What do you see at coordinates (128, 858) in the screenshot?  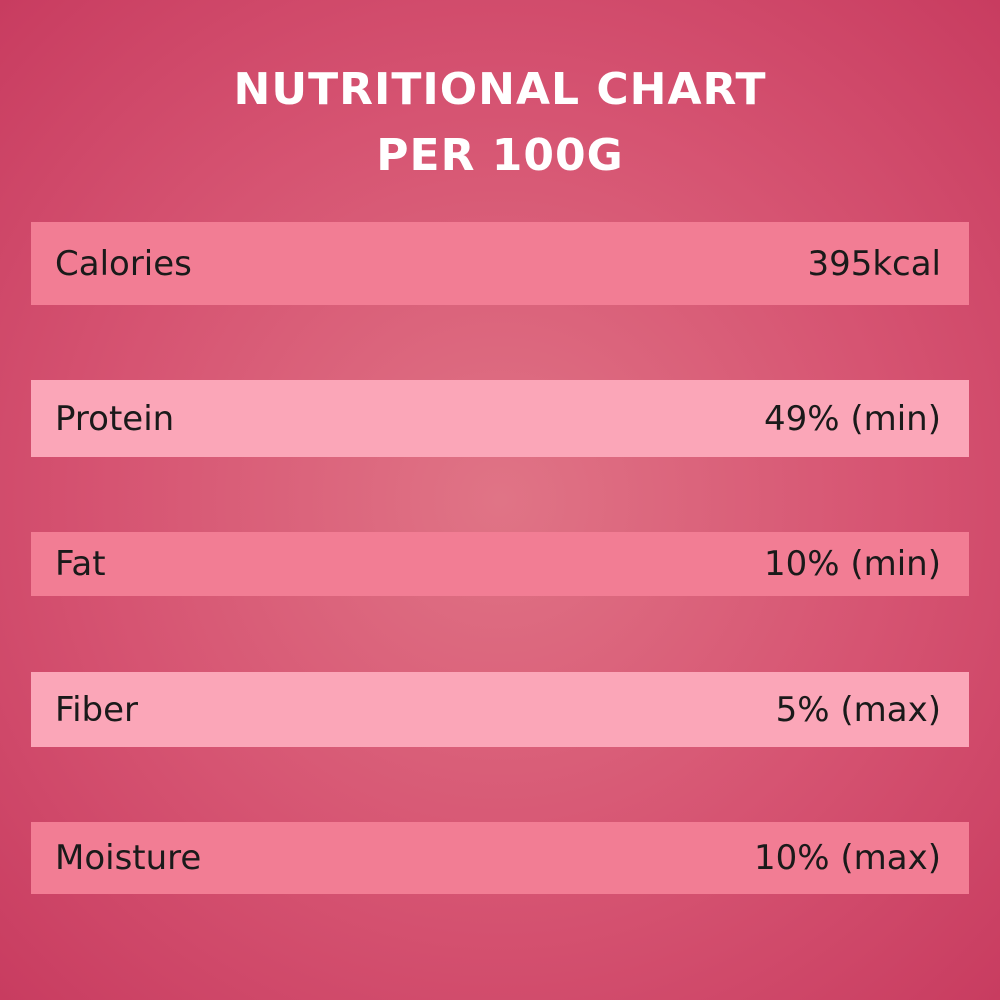 I see `nutrient-name: Moisture` at bounding box center [128, 858].